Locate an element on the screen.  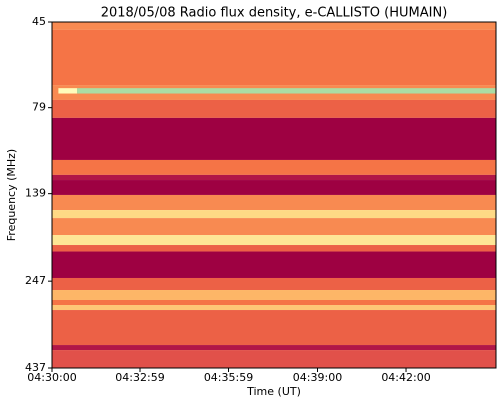
y-tick-label: 247 is located at coordinates (35, 280).